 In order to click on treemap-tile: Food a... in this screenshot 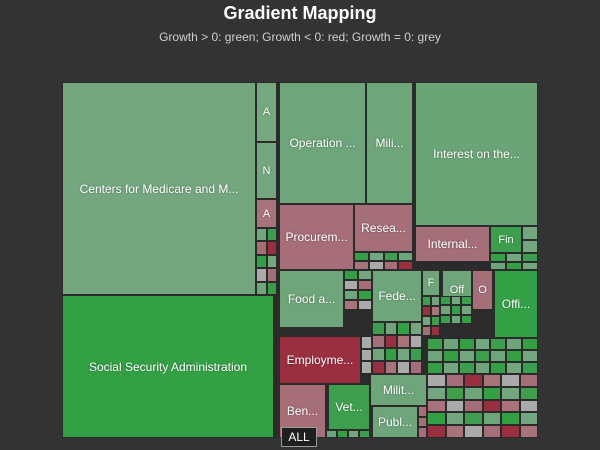, I will do `click(311, 299)`.